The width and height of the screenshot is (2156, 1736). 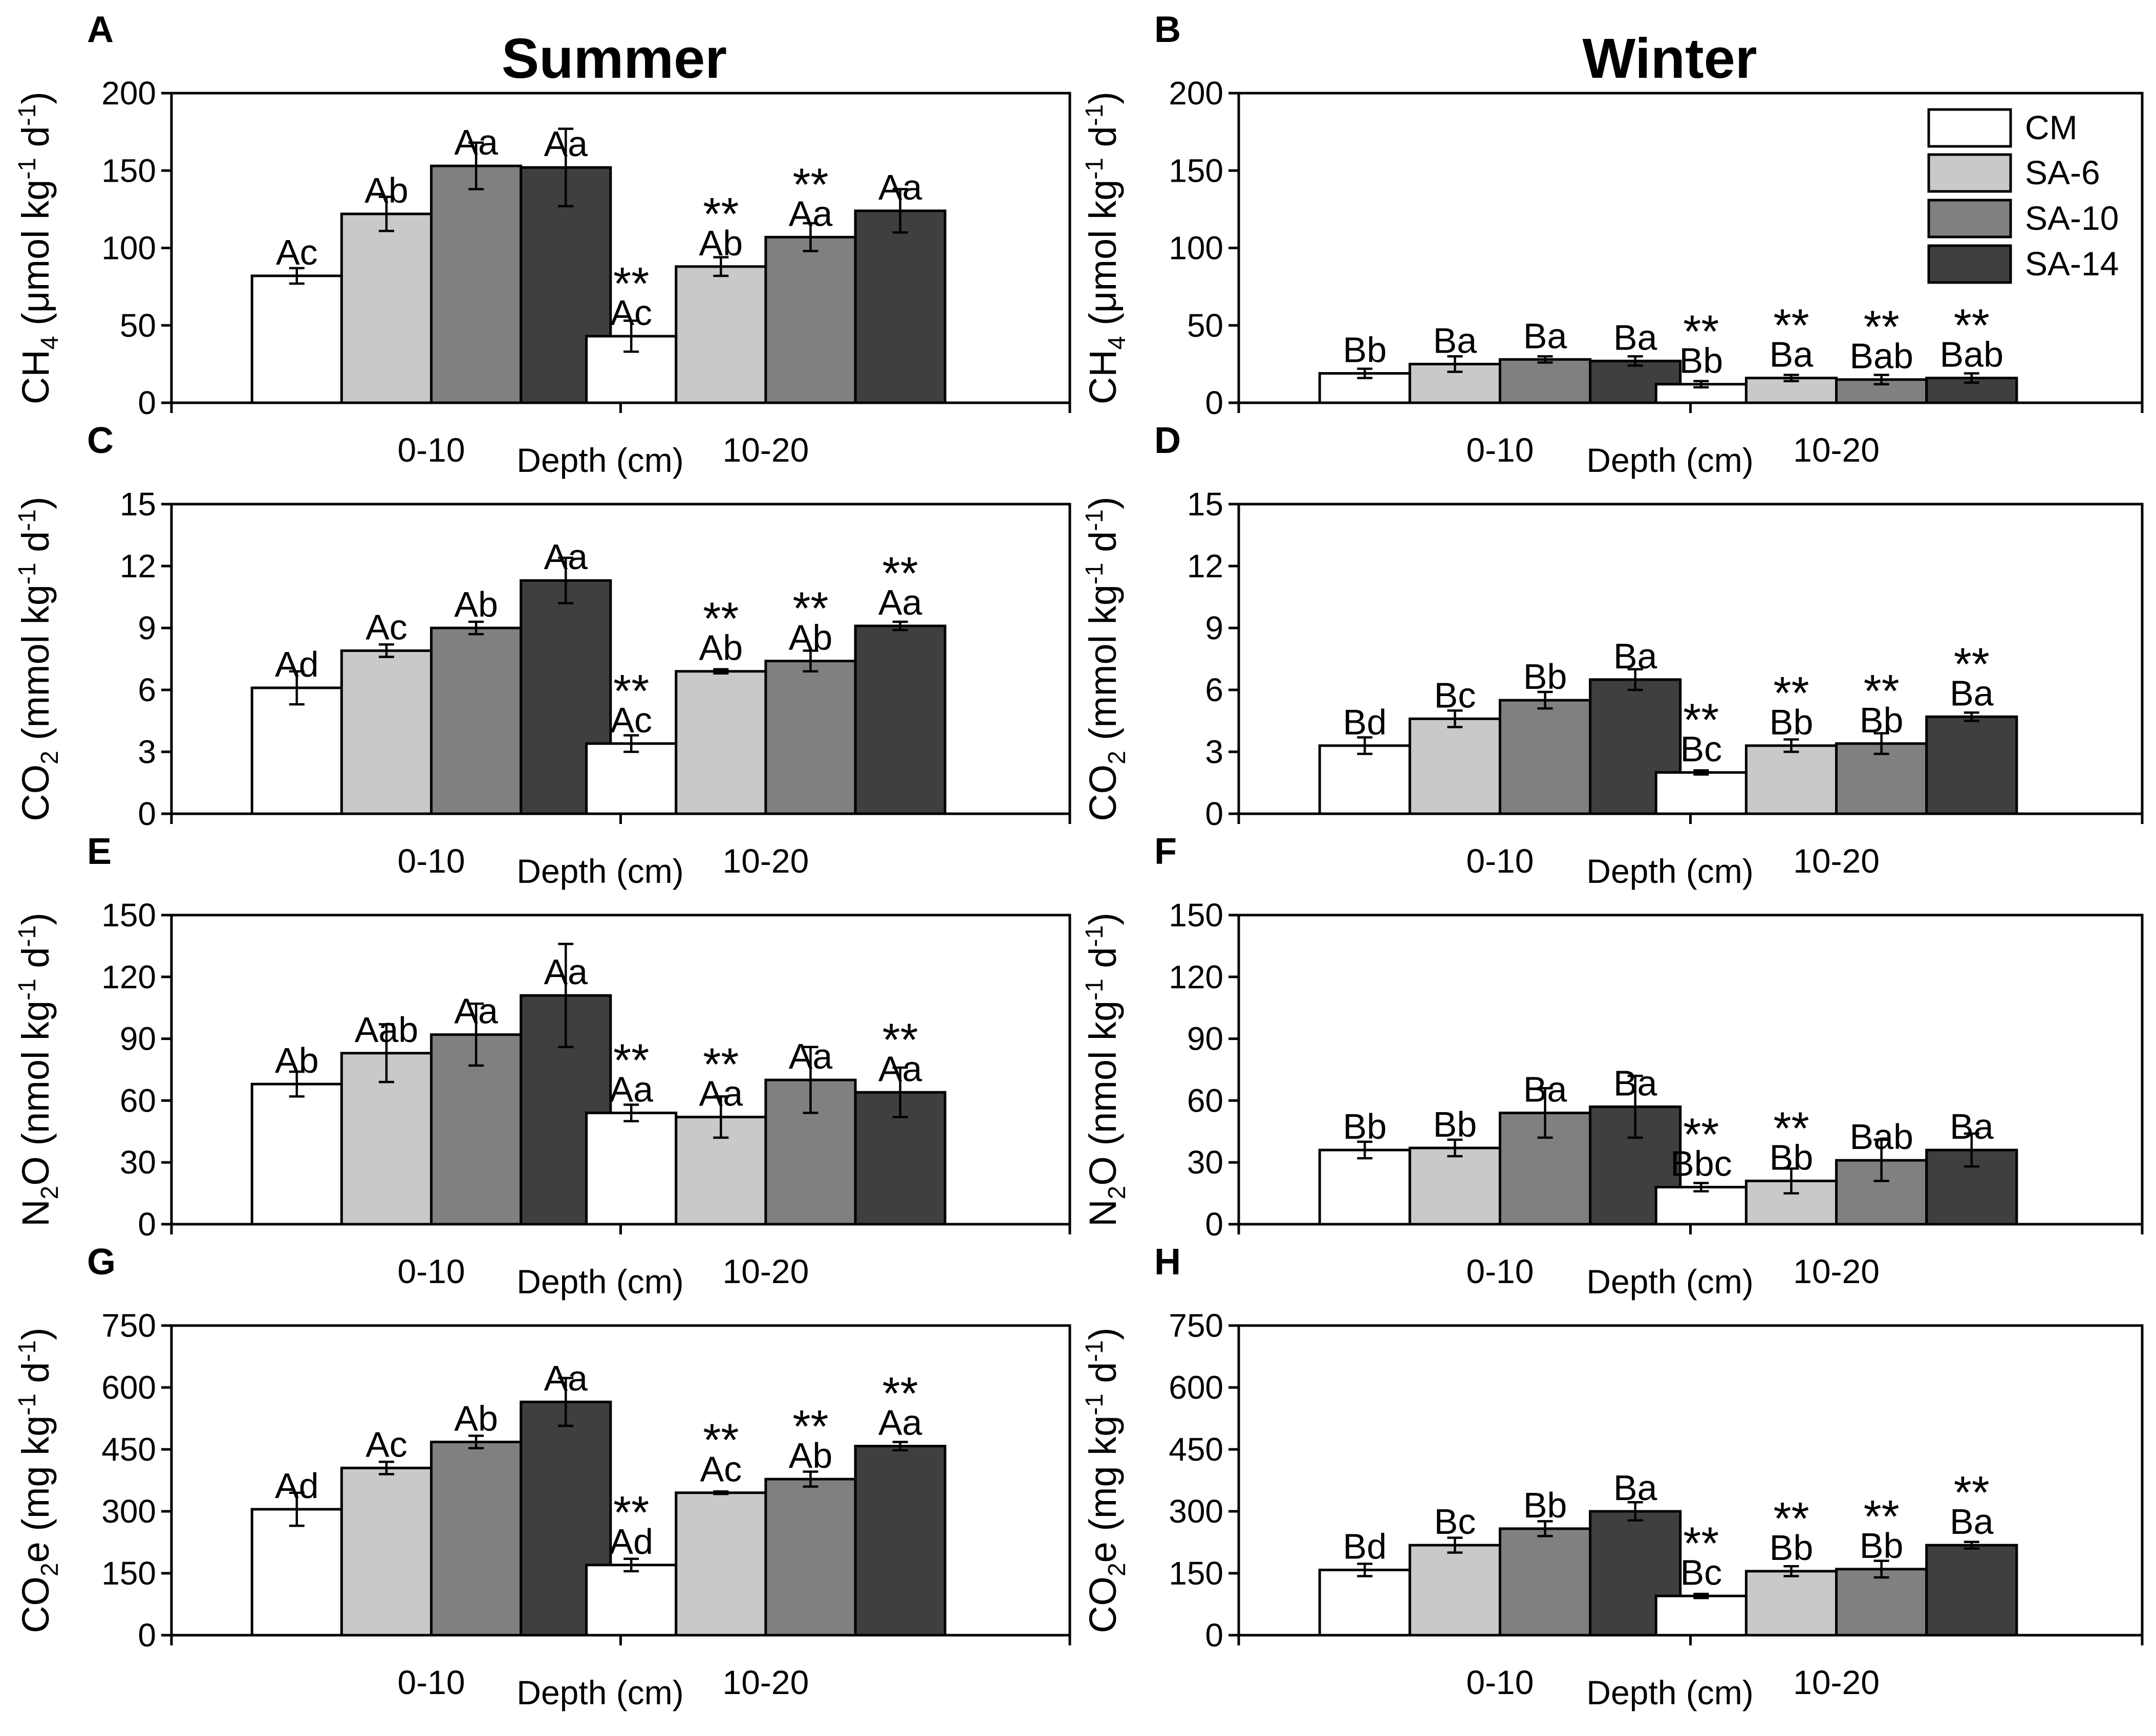 I want to click on y-axis-label-part: CO, so click(x=1103, y=793).